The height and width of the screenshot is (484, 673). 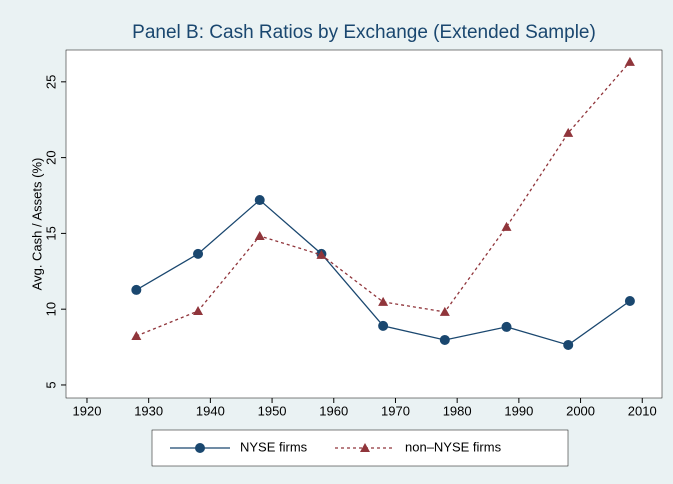 I want to click on x-tick-label: 1920, so click(x=87, y=410).